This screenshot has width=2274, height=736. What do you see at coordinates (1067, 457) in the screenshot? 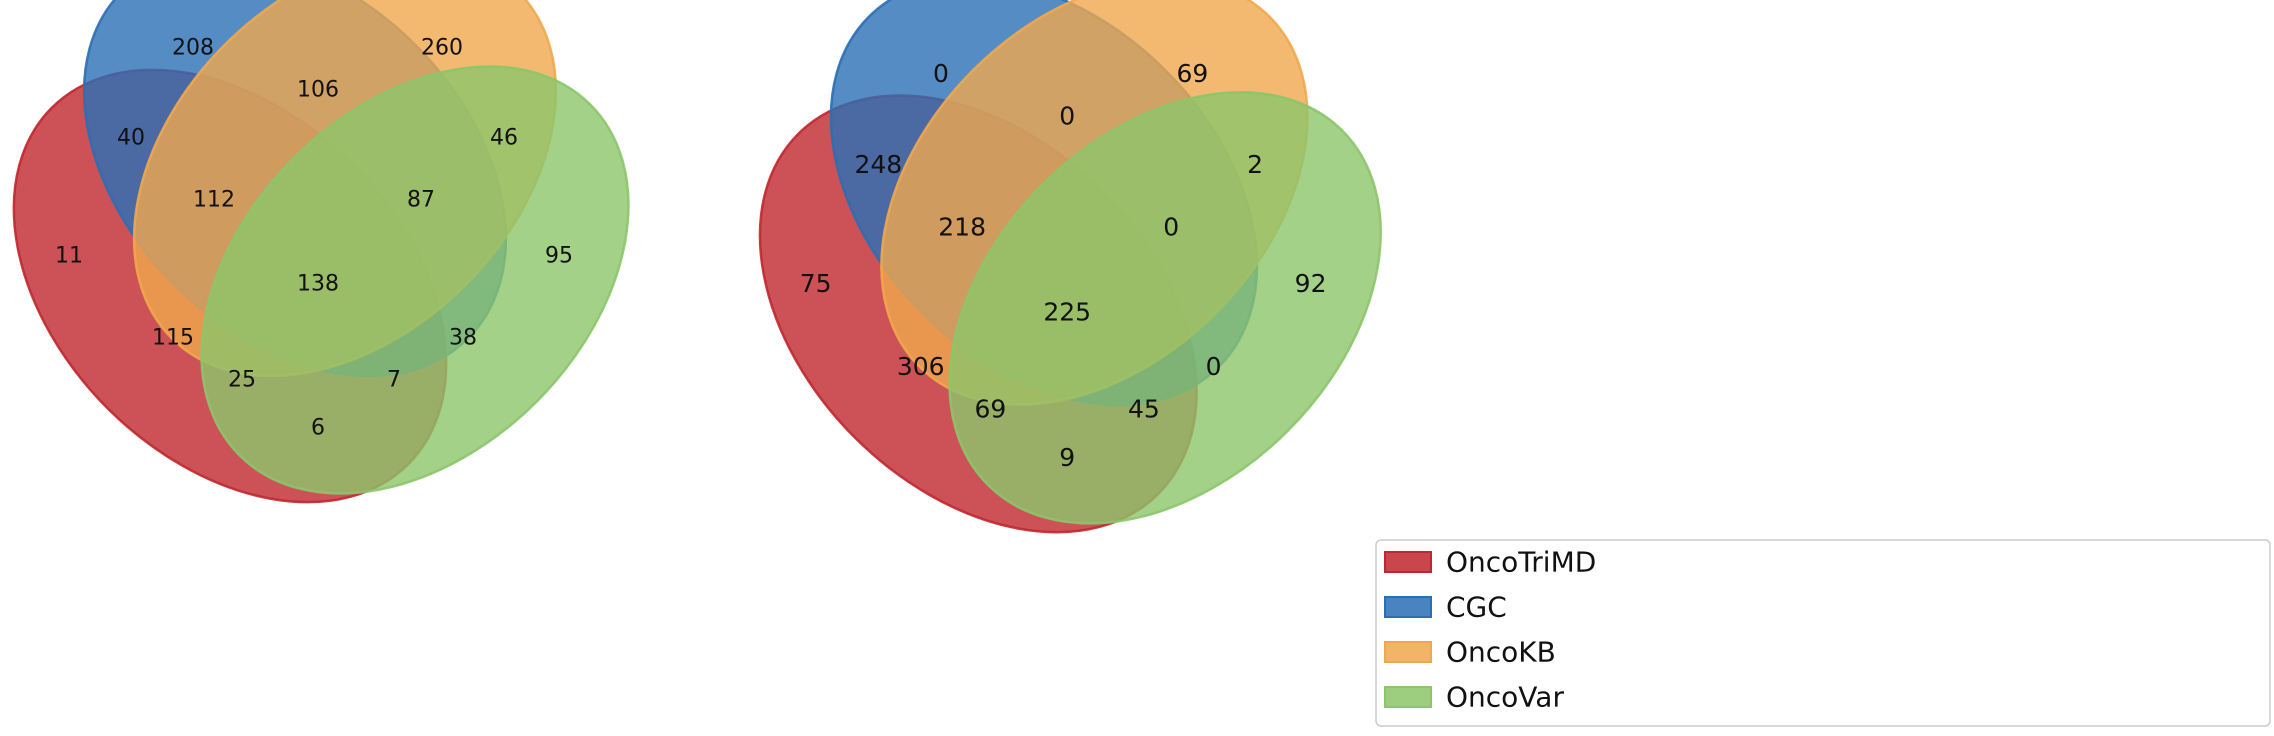
I see `venn-region-label-oncotrimd-oncovar: 9` at bounding box center [1067, 457].